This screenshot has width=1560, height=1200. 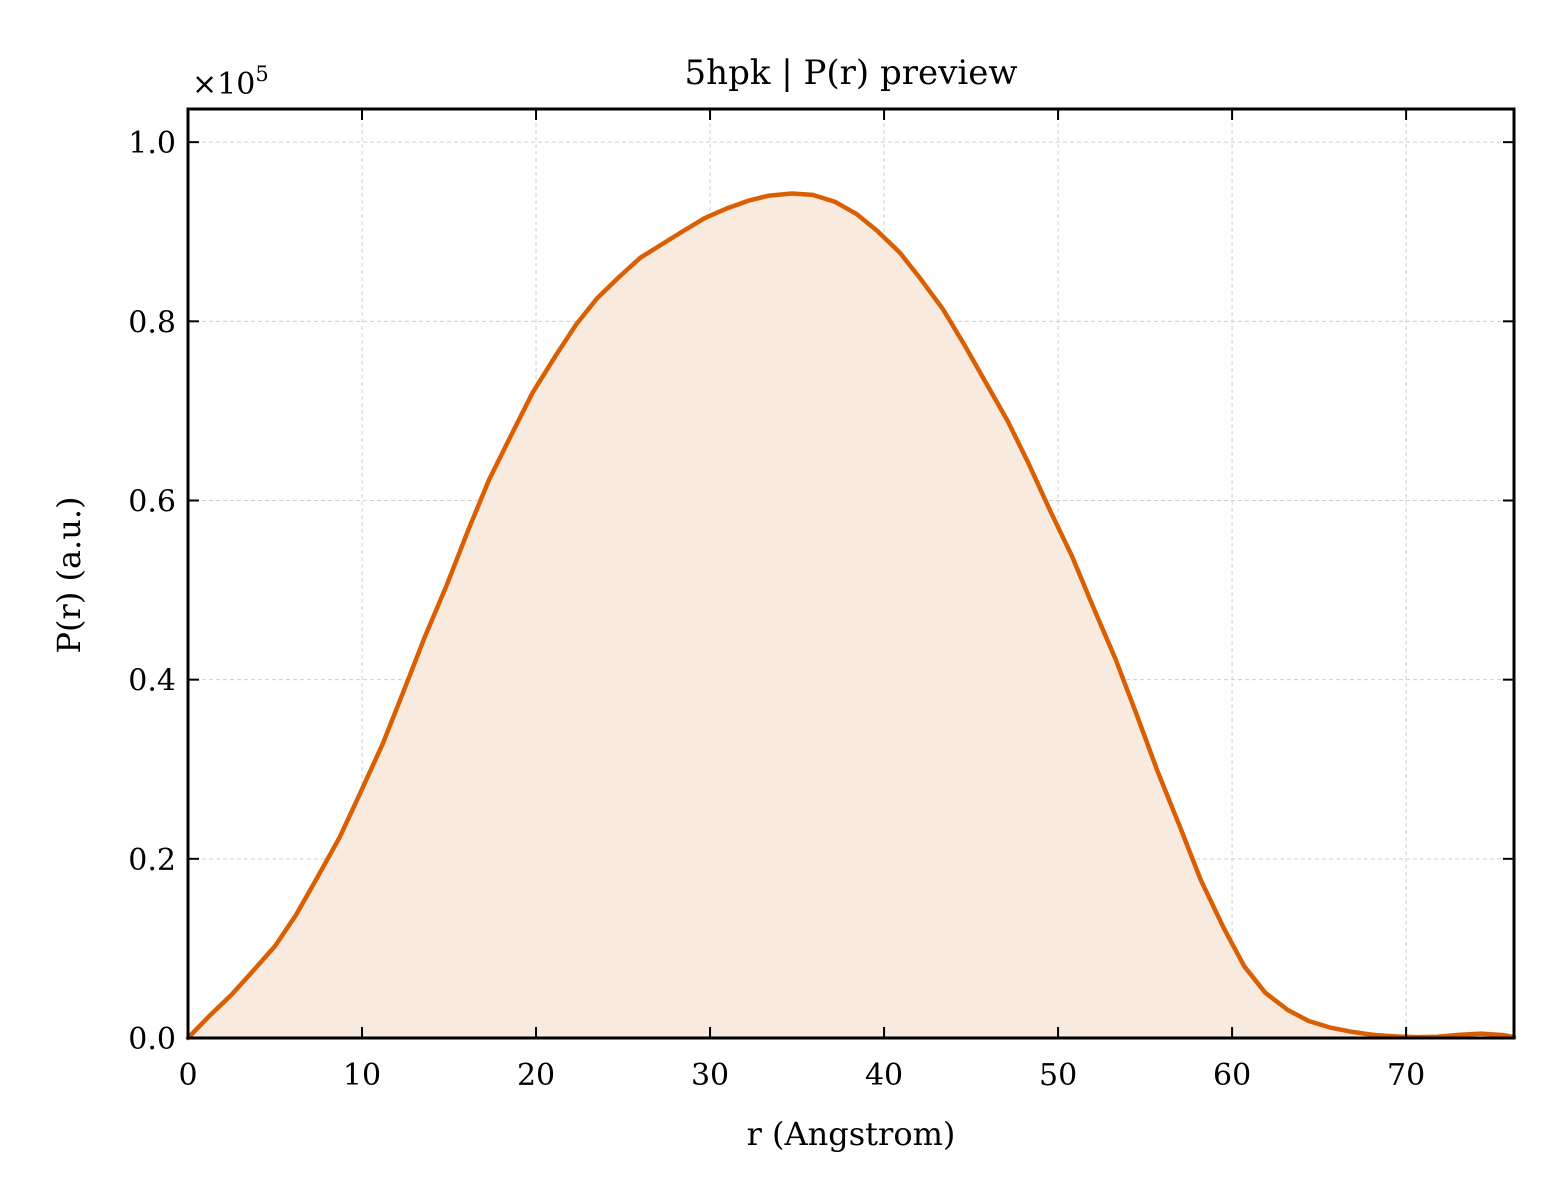 I want to click on x-tick-label: 70, so click(x=1406, y=1075).